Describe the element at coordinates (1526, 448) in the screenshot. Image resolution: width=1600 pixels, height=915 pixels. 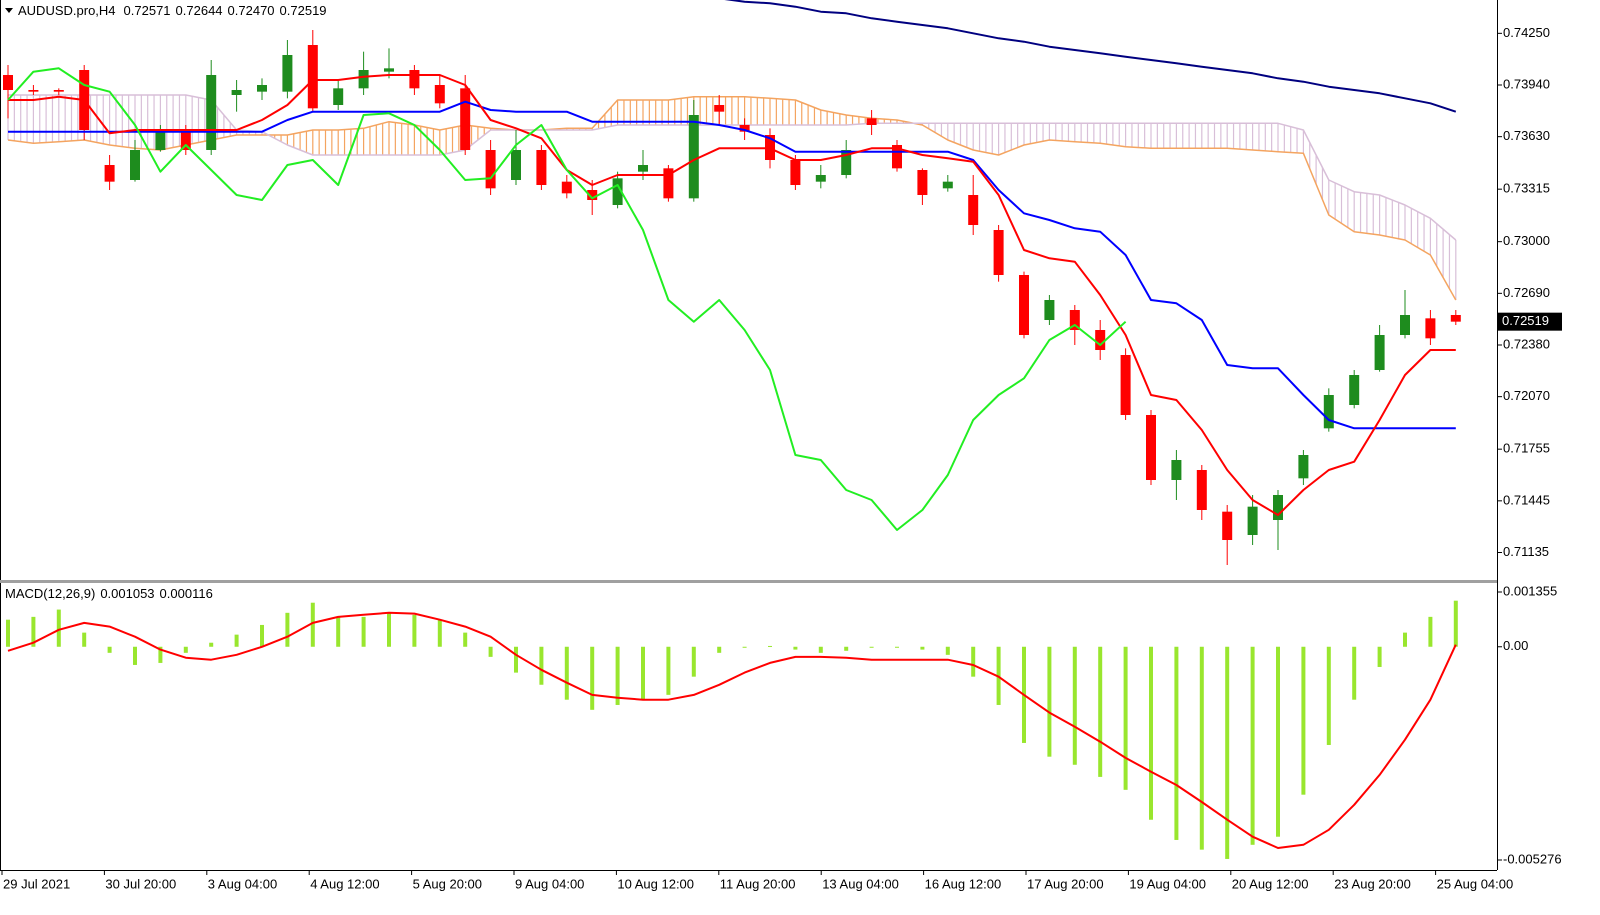
I see `y-tick-label: 0.71755` at that location.